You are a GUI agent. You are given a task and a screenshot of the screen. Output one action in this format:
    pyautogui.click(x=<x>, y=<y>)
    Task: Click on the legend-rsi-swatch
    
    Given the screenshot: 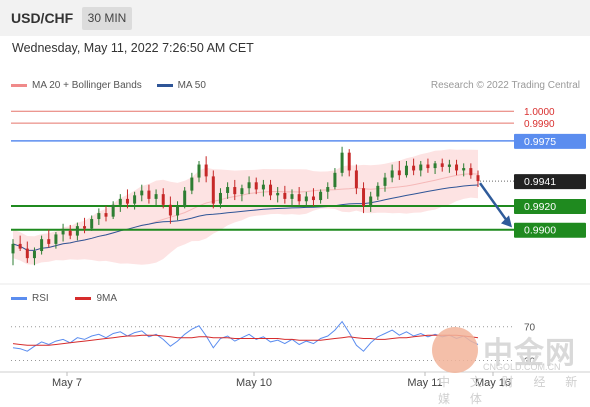 What is the action you would take?
    pyautogui.click(x=19, y=298)
    